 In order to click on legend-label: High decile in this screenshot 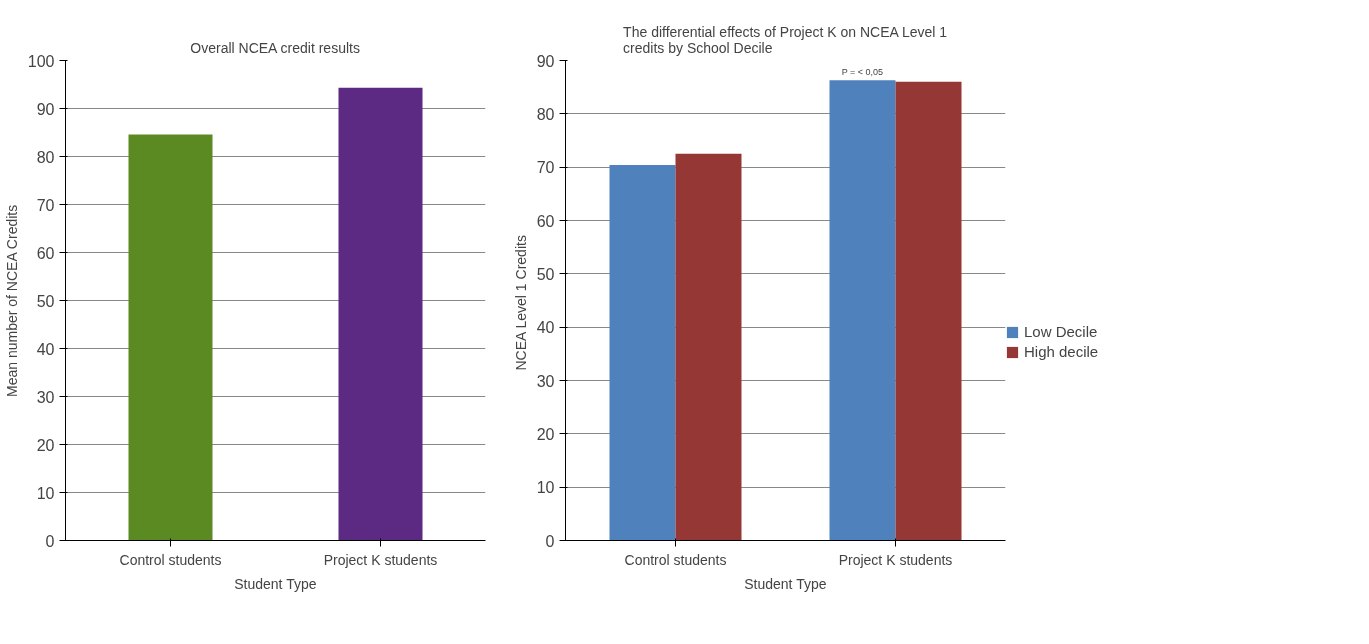, I will do `click(1061, 351)`.